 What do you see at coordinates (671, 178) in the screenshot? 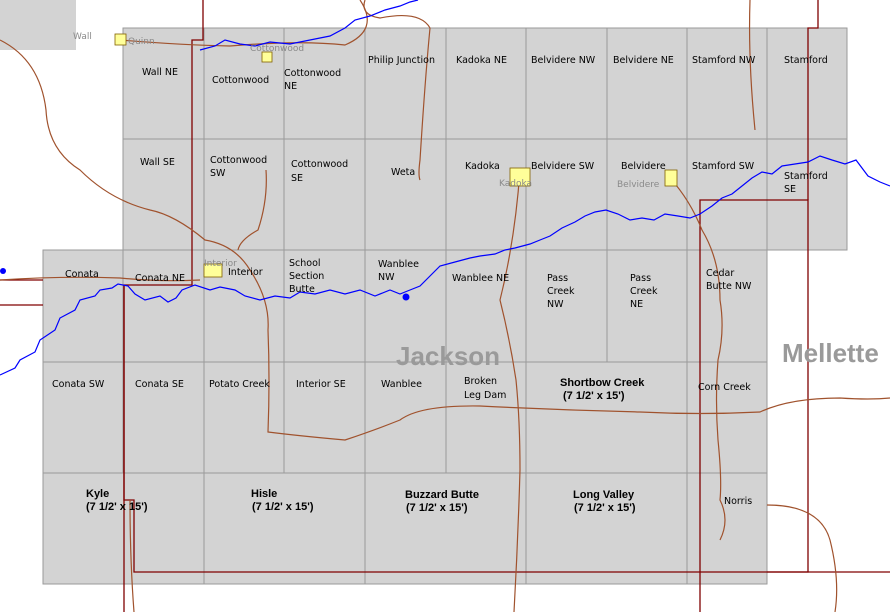
I see `town-belvidere-icon` at bounding box center [671, 178].